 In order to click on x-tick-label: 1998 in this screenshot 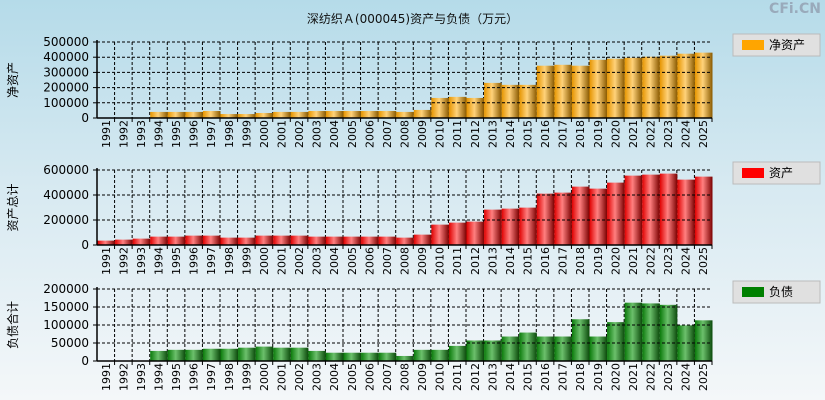, I will do `click(229, 377)`.